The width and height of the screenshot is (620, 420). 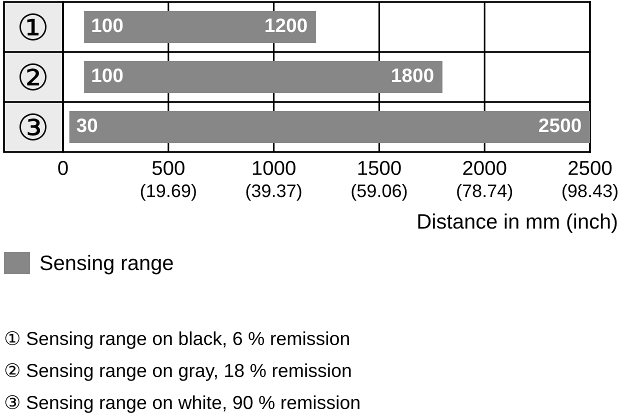 I want to click on y-tick-label: ②, so click(x=33, y=76).